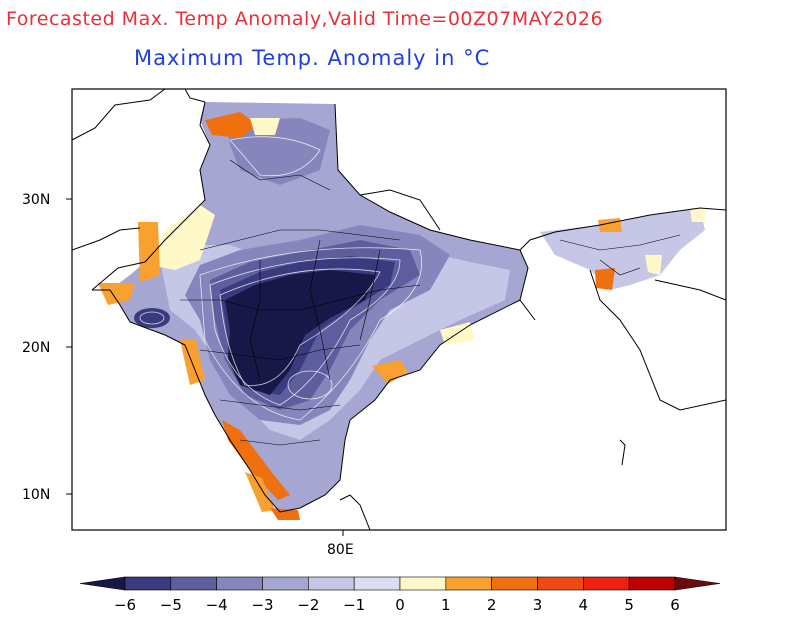 The image size is (800, 618). Describe the element at coordinates (116, 294) in the screenshot. I see `warm-patch-gujarat` at that location.